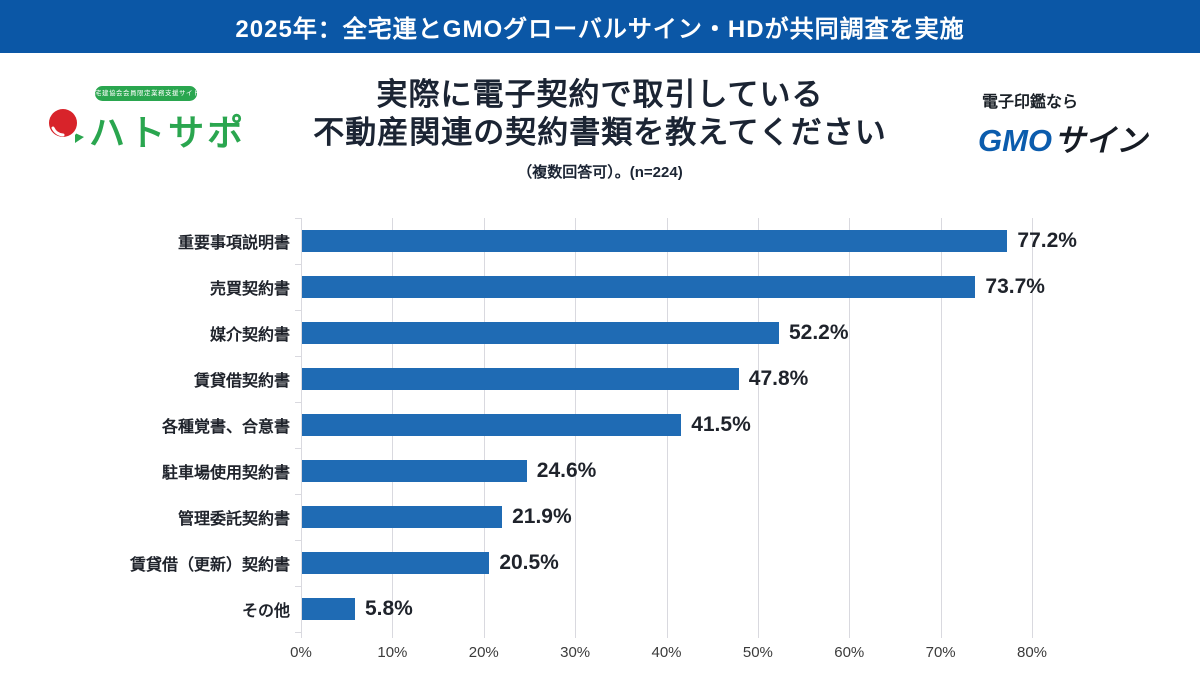  Describe the element at coordinates (168, 132) in the screenshot. I see `hatosapo-wordmark: ハトサポ` at that location.